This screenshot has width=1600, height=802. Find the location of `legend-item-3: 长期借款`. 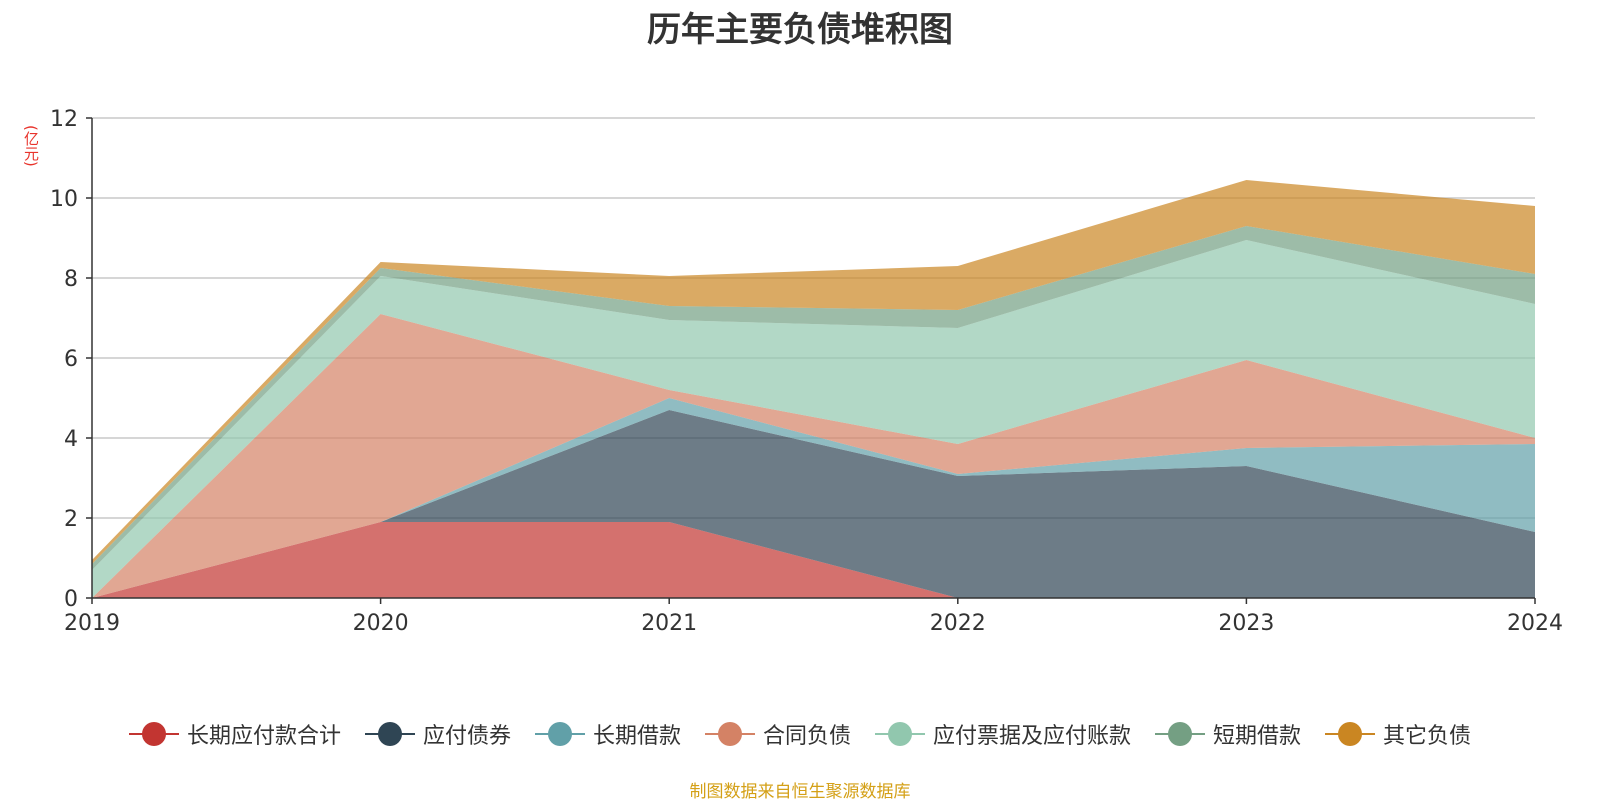

legend-item-3: 长期借款 is located at coordinates (607, 734).